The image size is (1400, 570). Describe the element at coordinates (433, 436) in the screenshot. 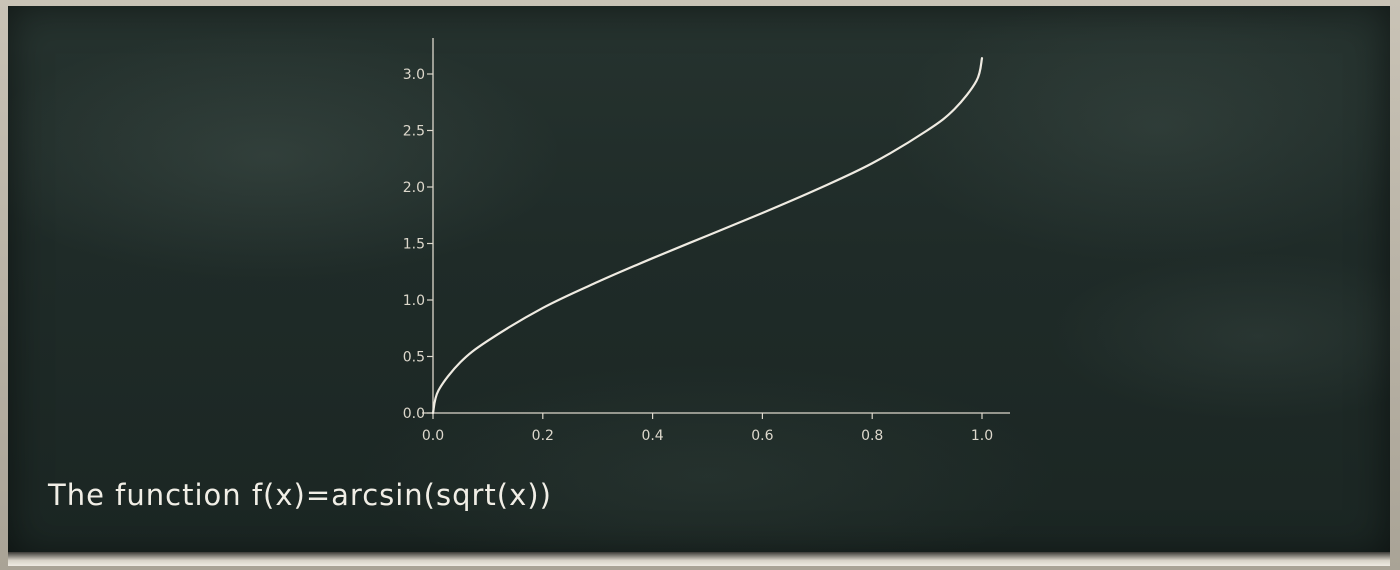

I see `x-tick-label: 0.0` at that location.